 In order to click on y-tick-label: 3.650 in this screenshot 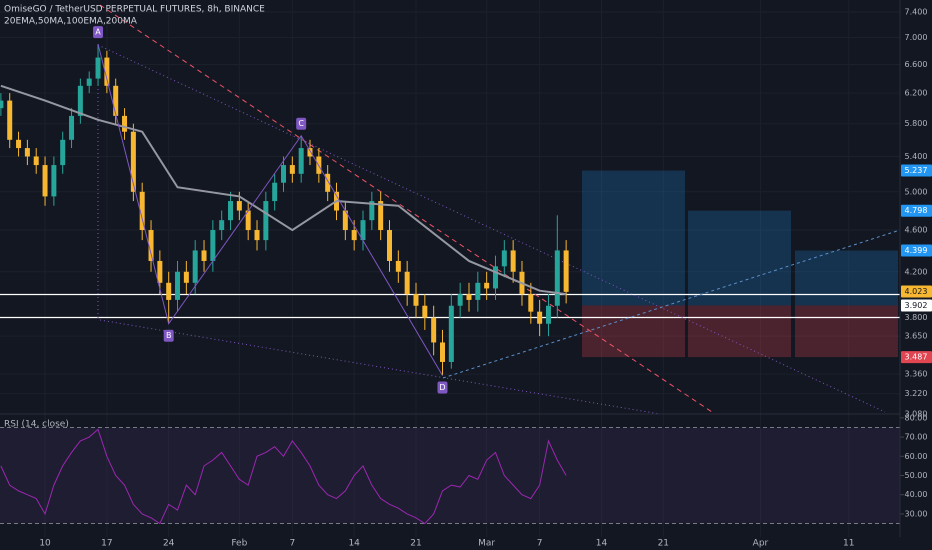, I will do `click(916, 336)`.